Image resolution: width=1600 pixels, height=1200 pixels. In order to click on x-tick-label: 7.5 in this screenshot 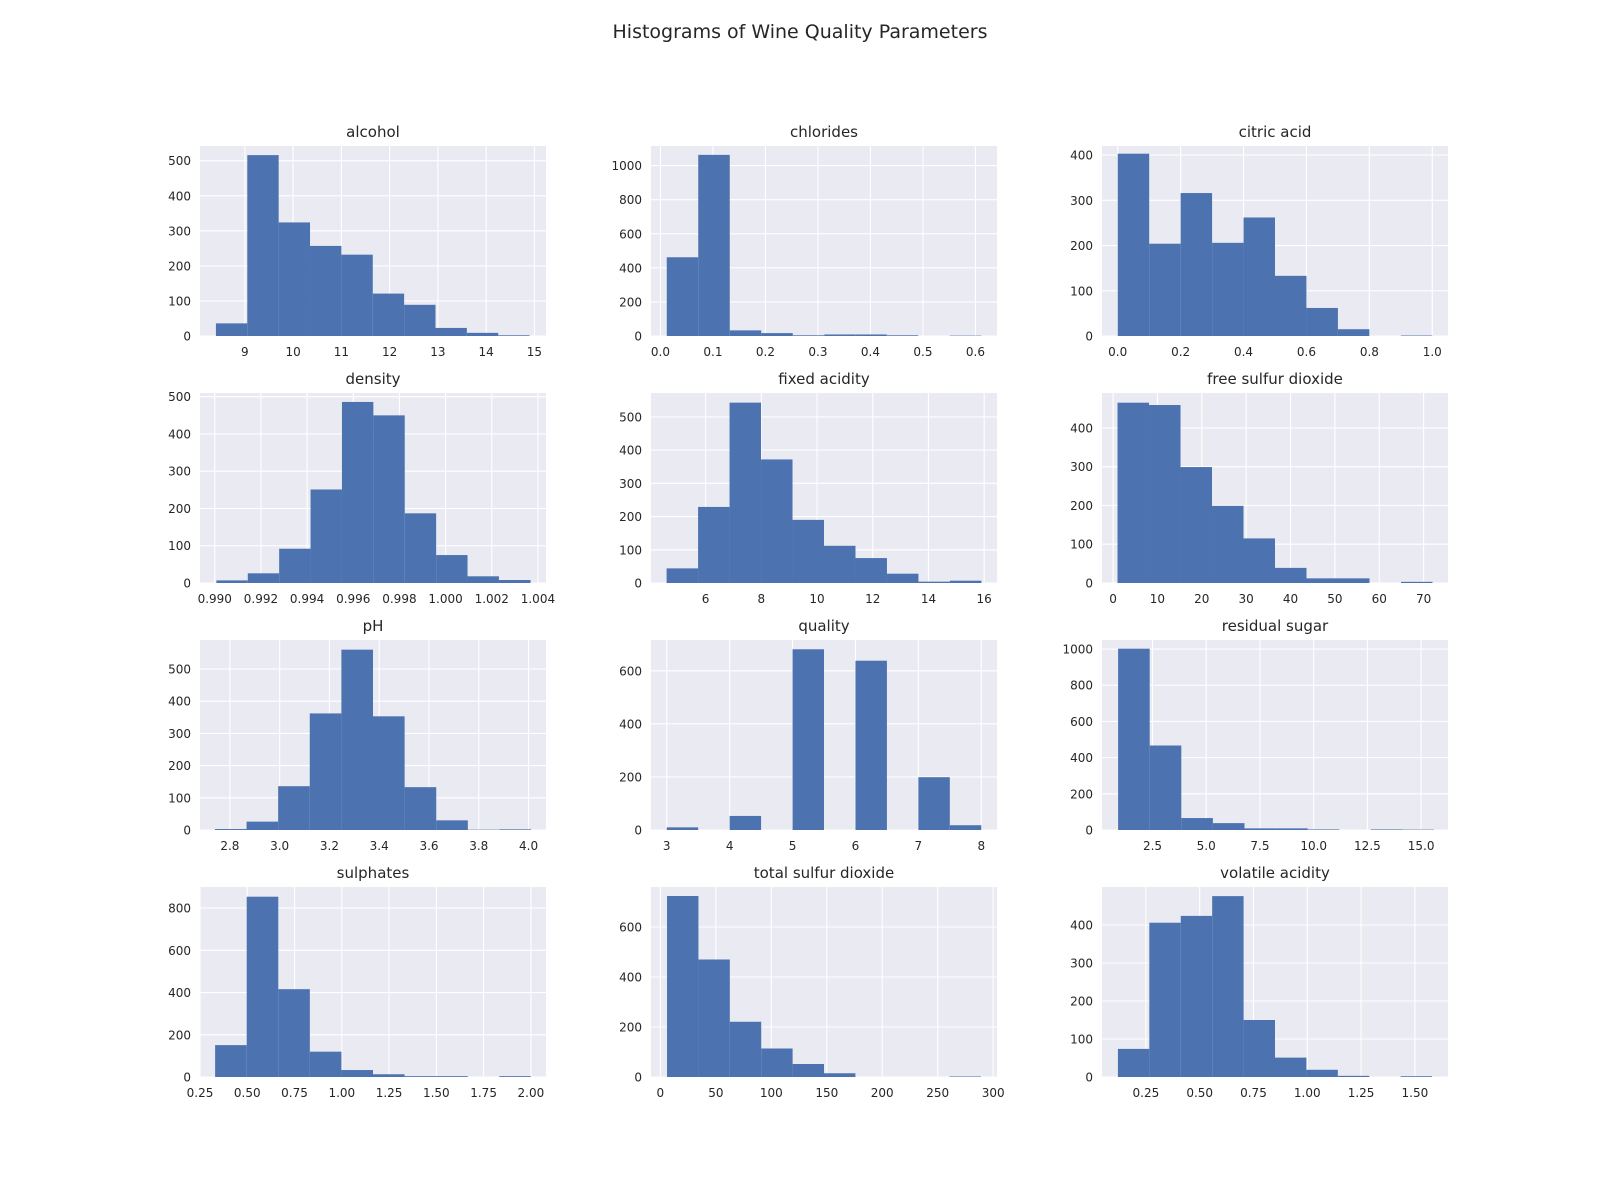, I will do `click(1259, 846)`.